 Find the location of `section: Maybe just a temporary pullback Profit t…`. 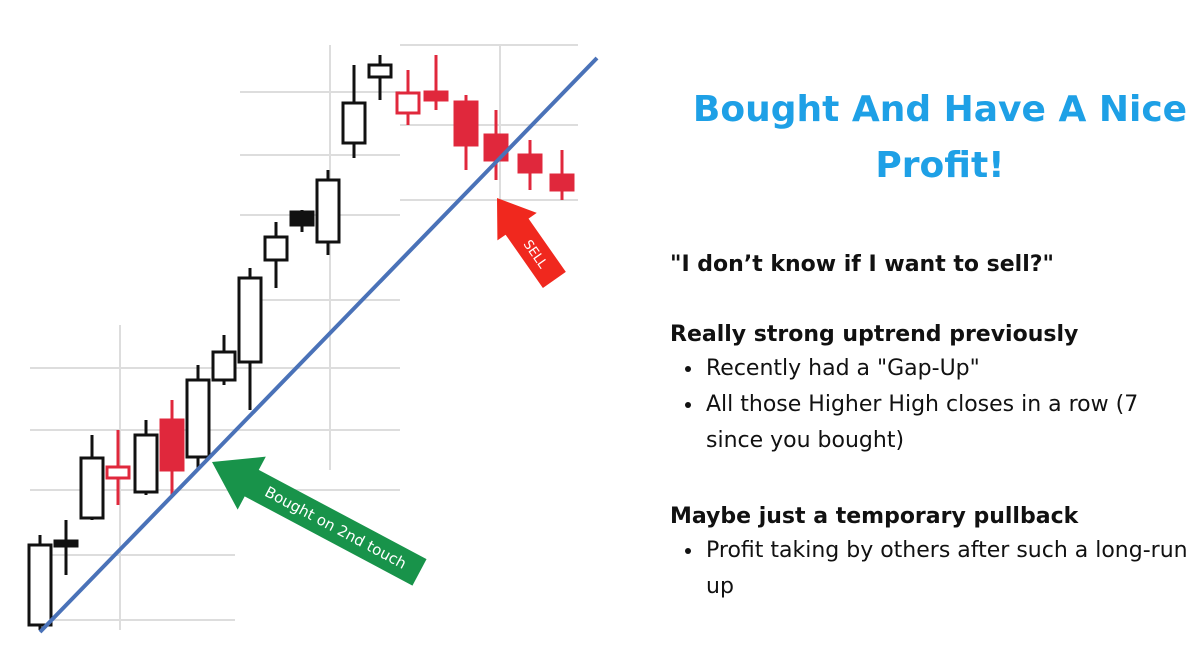

section: Maybe just a temporary pullback Profit t… is located at coordinates (930, 554).